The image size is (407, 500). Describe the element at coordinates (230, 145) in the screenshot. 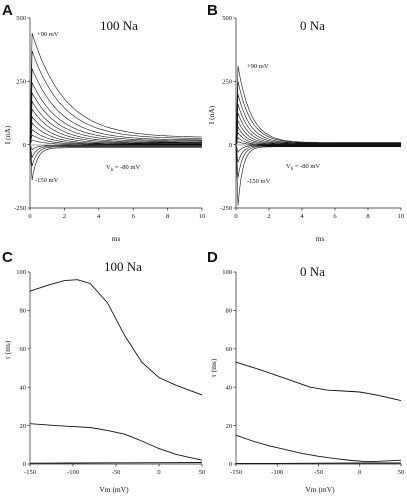

I see `panel-b-ytick-1: 0` at that location.